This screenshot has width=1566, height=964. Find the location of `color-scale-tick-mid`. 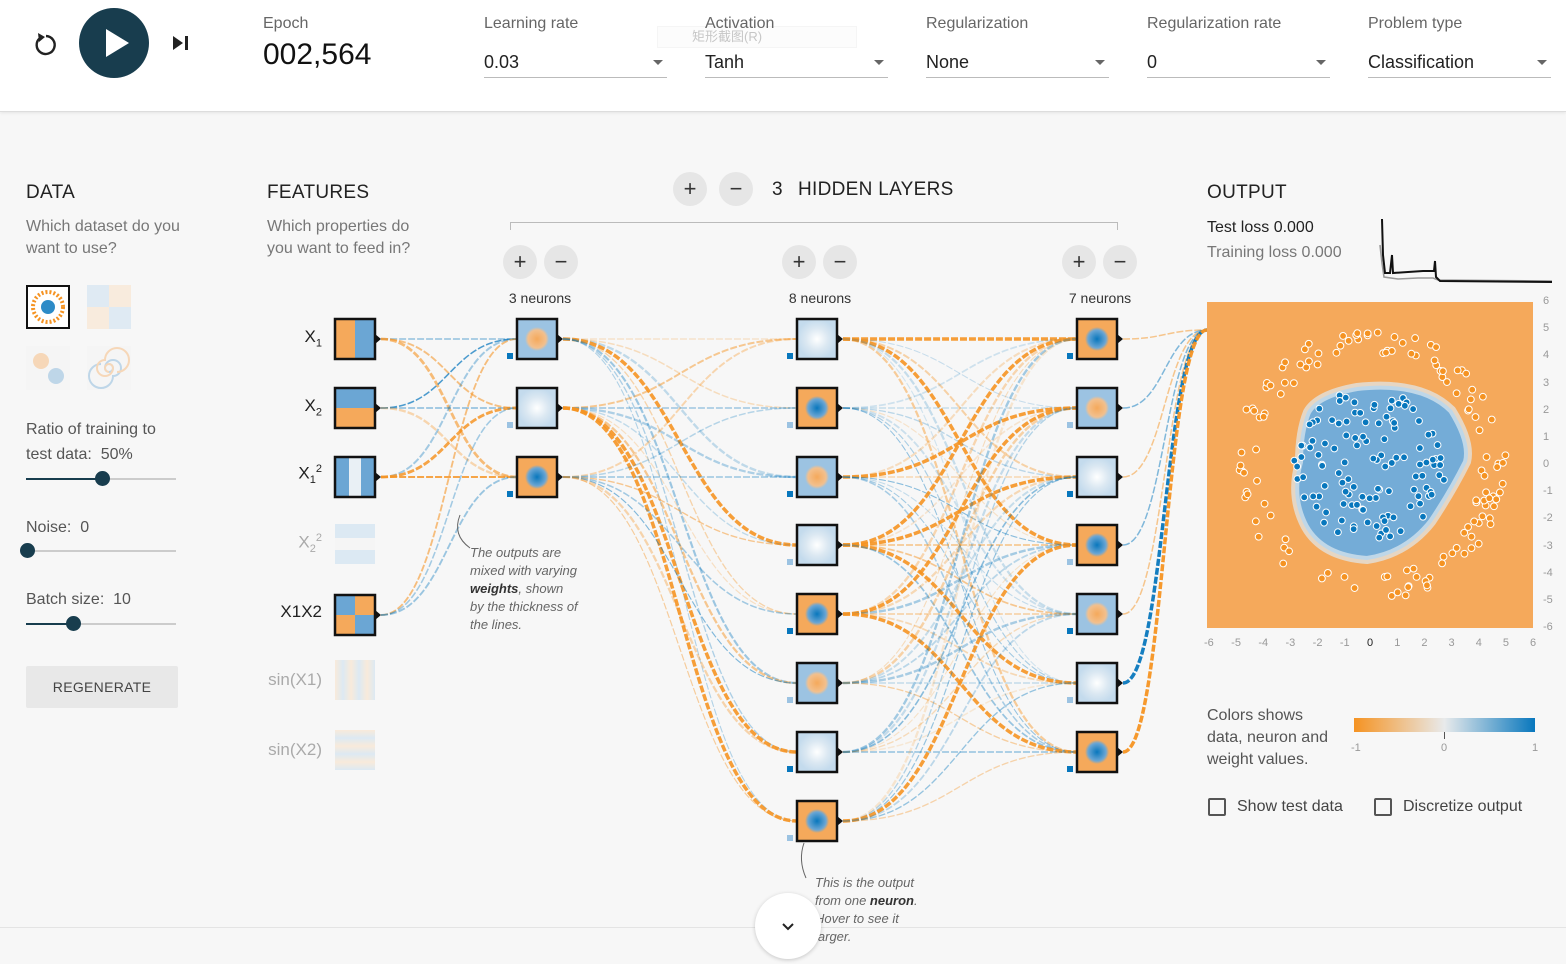

color-scale-tick-mid is located at coordinates (1444, 735).